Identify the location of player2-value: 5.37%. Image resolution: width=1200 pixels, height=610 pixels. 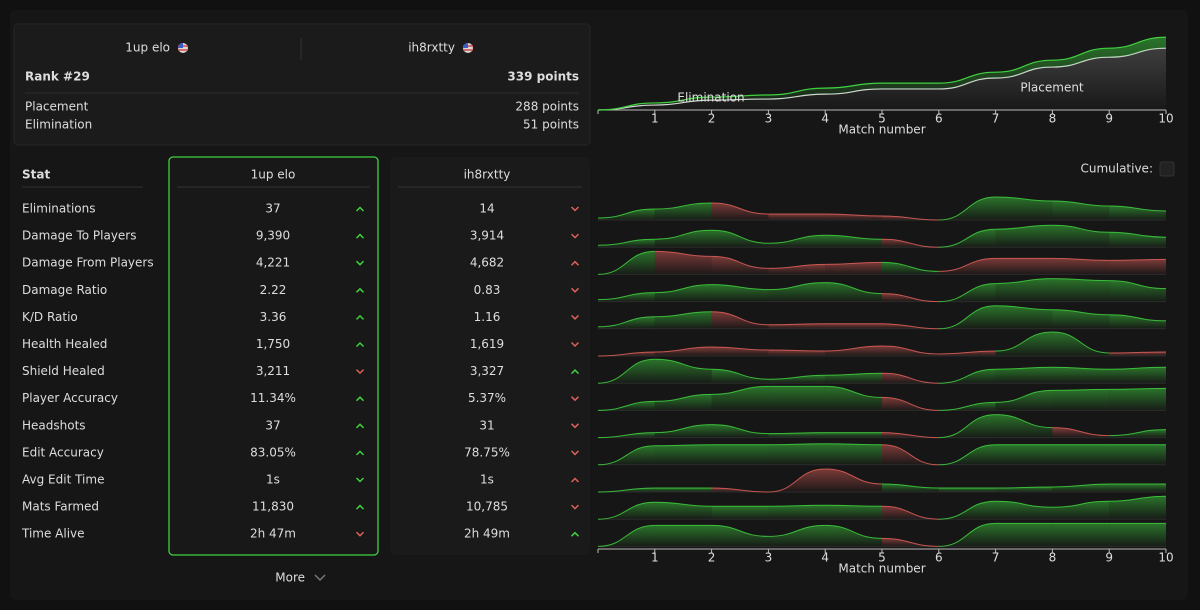
(487, 398).